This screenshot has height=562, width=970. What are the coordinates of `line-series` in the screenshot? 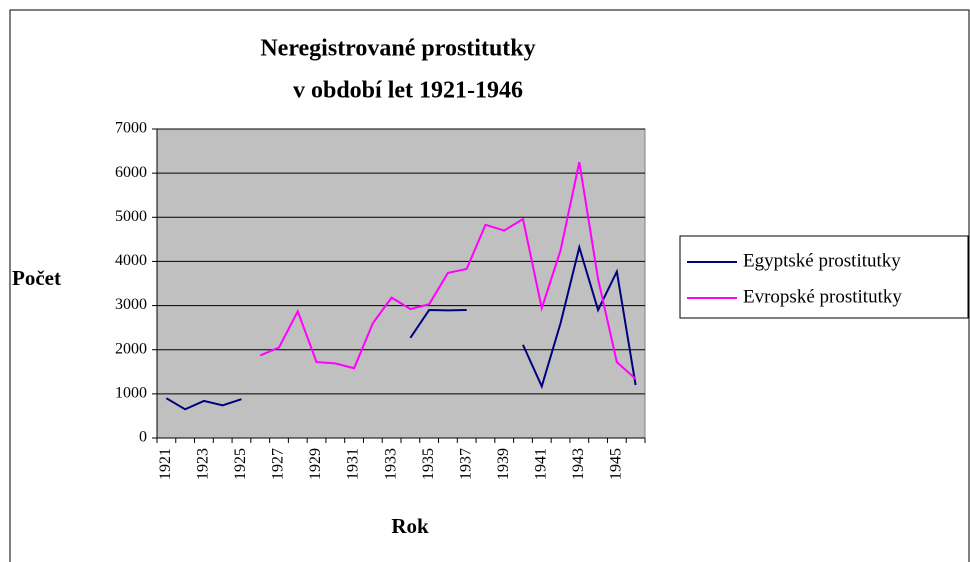 It's located at (401, 327).